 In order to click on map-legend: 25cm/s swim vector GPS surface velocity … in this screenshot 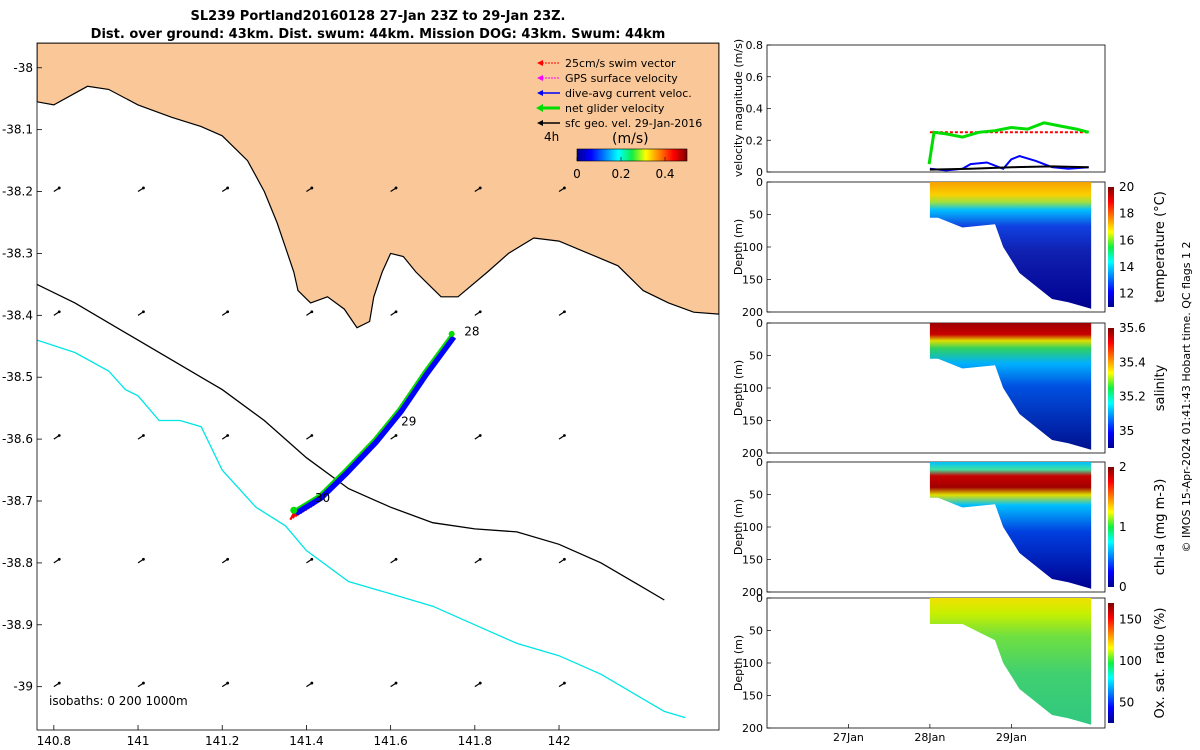, I will do `click(619, 119)`.